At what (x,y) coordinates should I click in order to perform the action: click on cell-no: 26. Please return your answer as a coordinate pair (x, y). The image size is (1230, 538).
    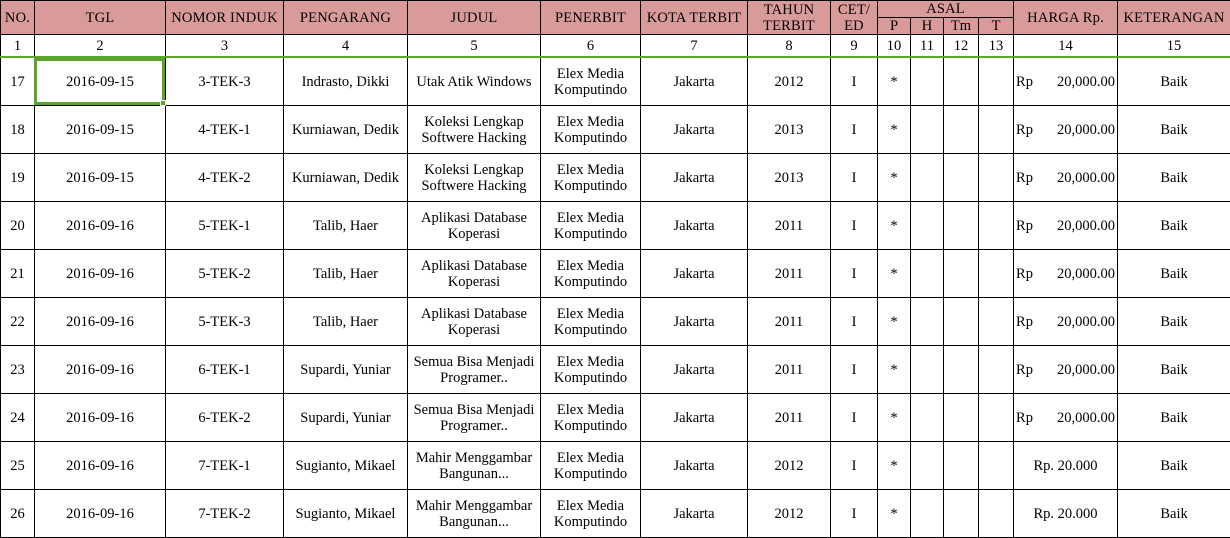
    Looking at the image, I should click on (18, 514).